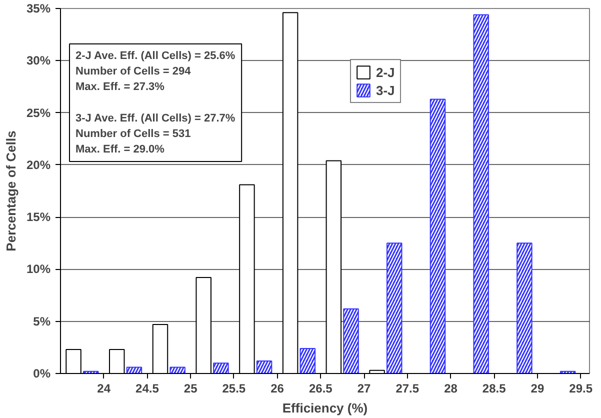  I want to click on y-tick-label: 20%, so click(38, 165).